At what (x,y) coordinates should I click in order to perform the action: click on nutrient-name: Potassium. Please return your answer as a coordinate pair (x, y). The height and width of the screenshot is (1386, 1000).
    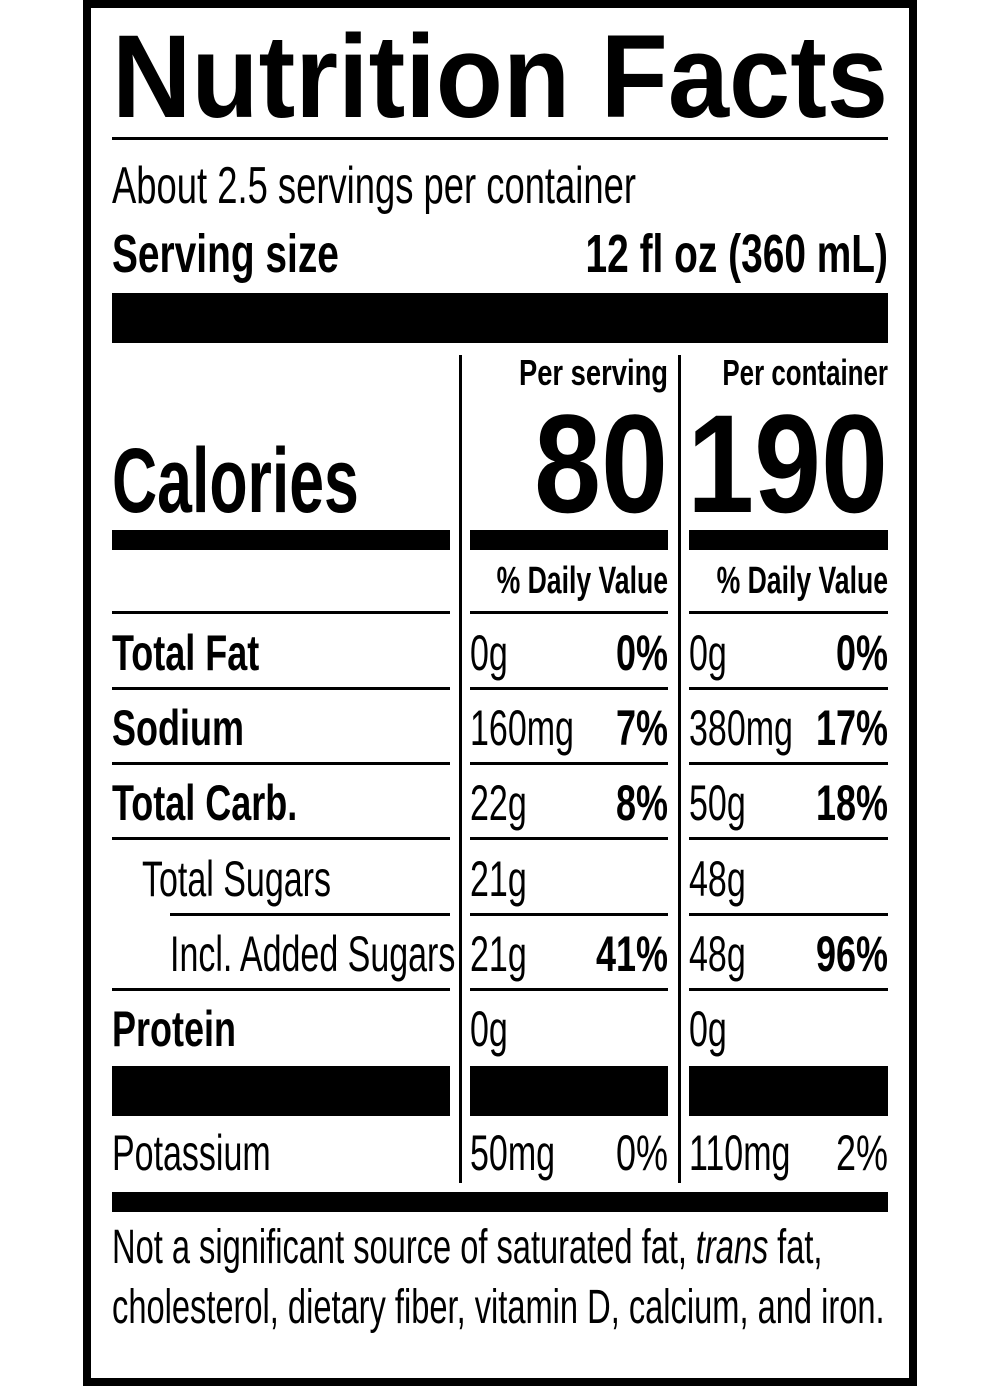
    Looking at the image, I should click on (191, 1154).